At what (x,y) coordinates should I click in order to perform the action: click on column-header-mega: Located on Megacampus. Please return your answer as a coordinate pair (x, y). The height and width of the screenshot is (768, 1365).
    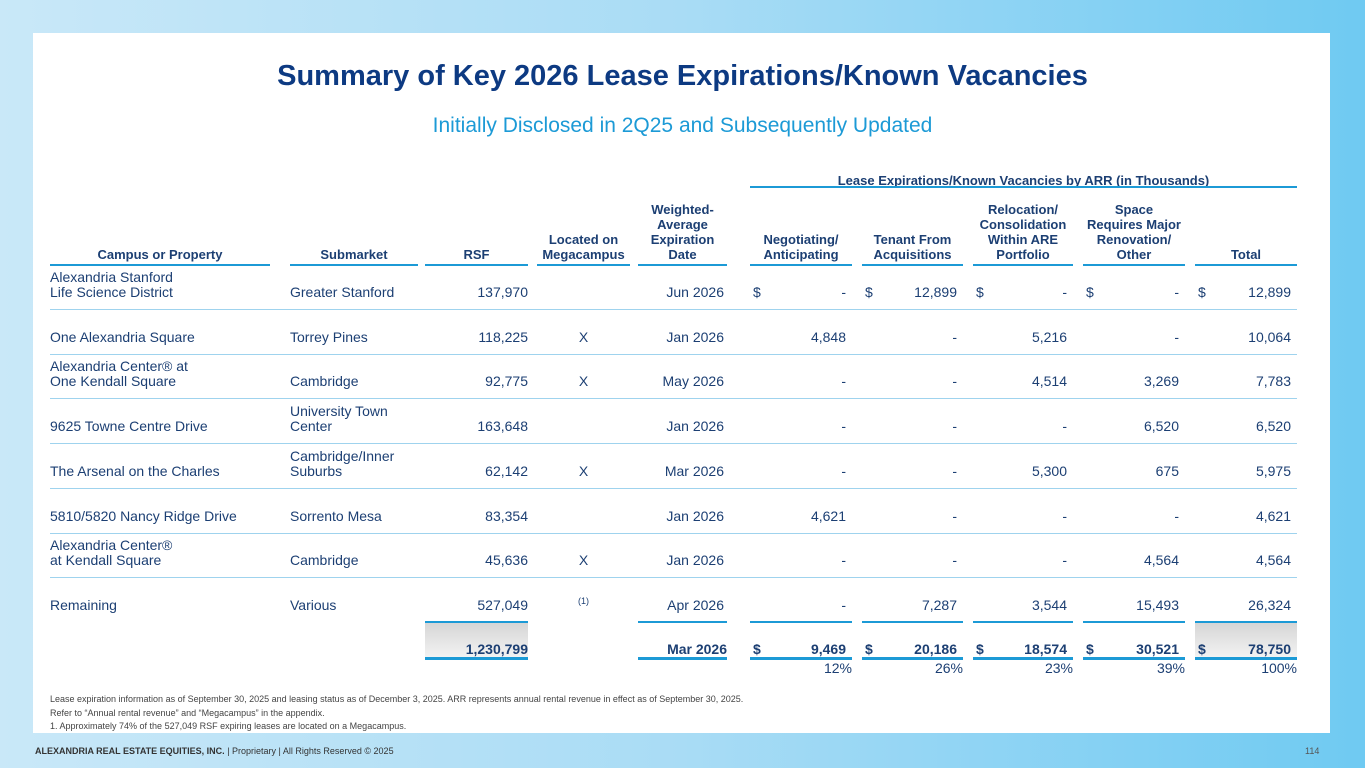
    Looking at the image, I should click on (583, 247).